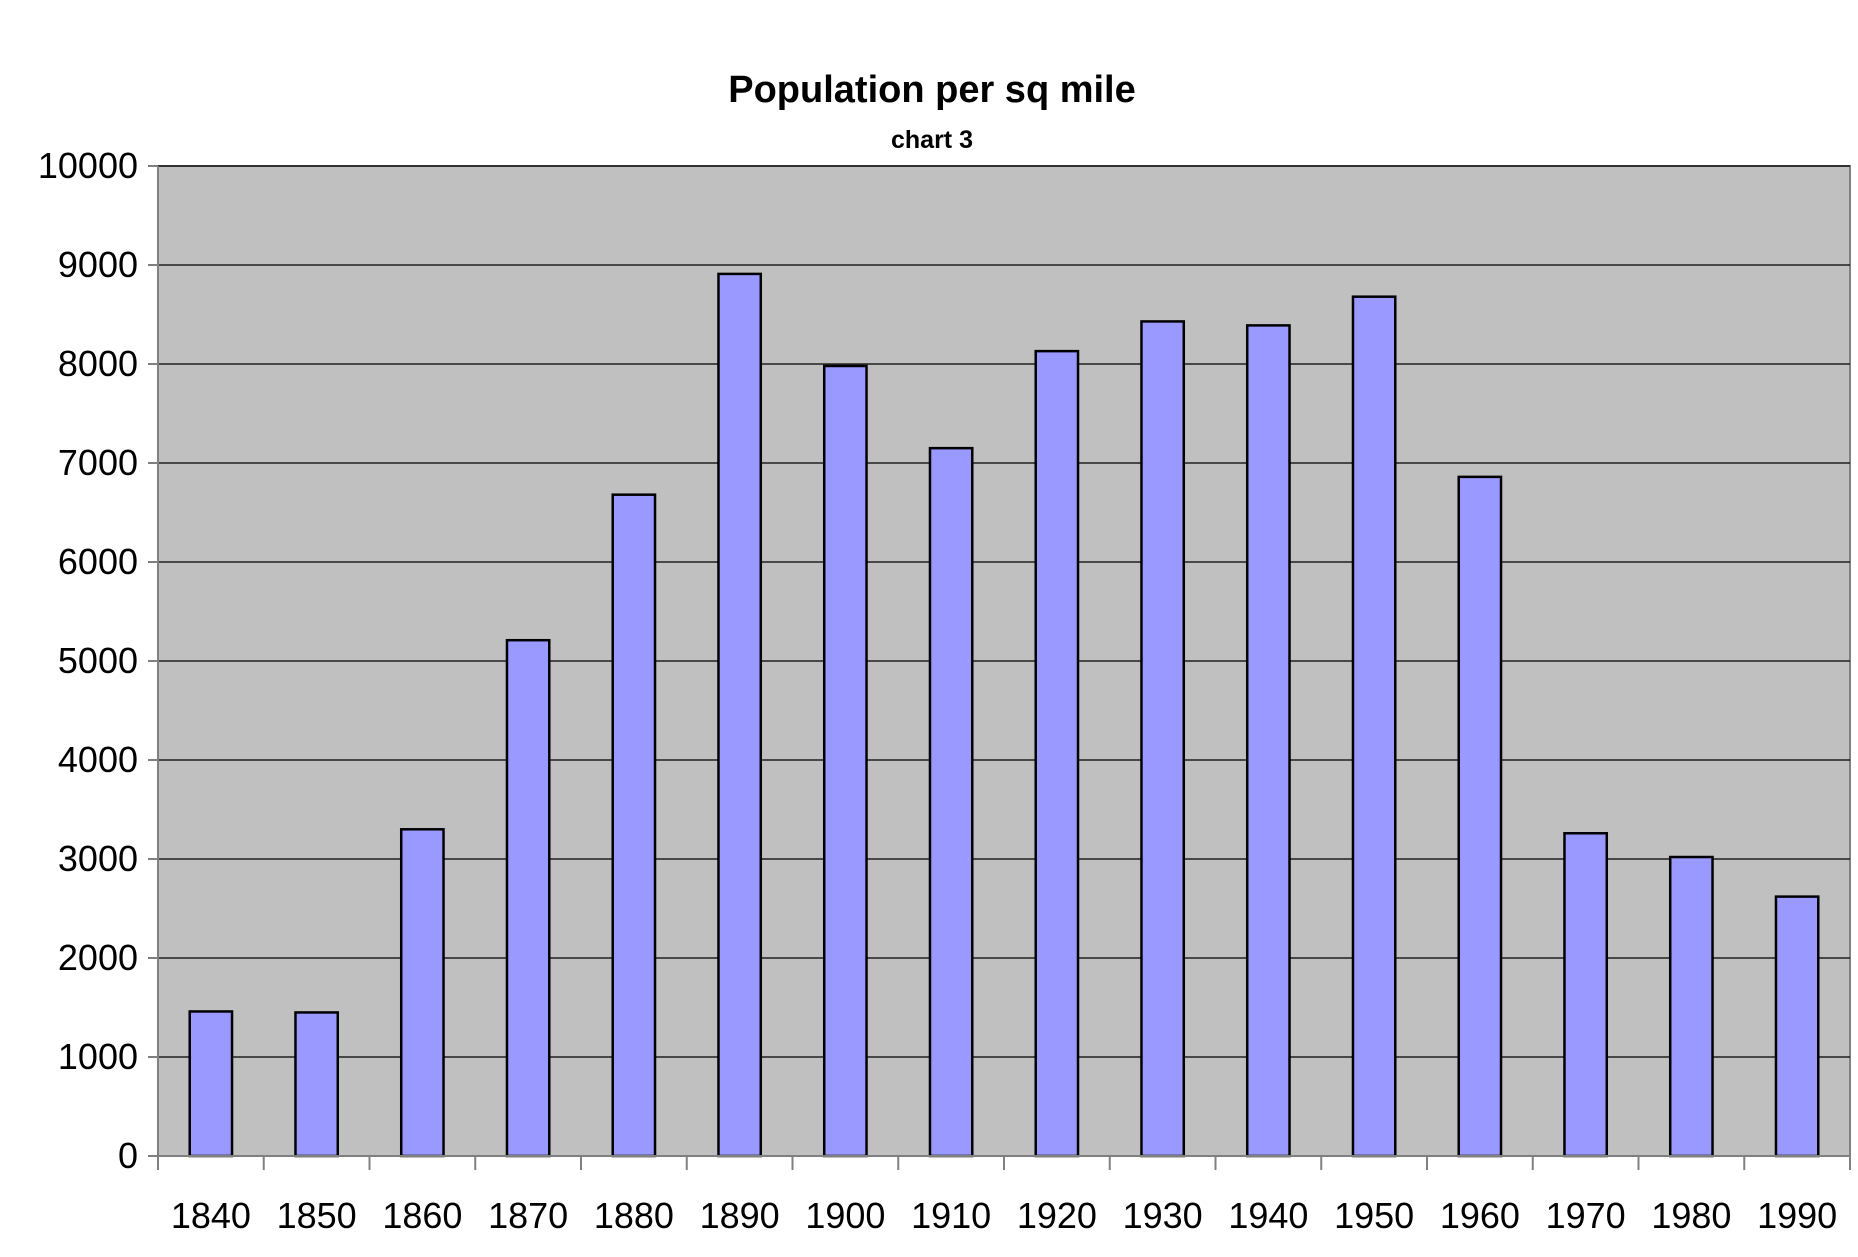 This screenshot has width=1858, height=1257. I want to click on x-tick-label: 1890, so click(740, 1215).